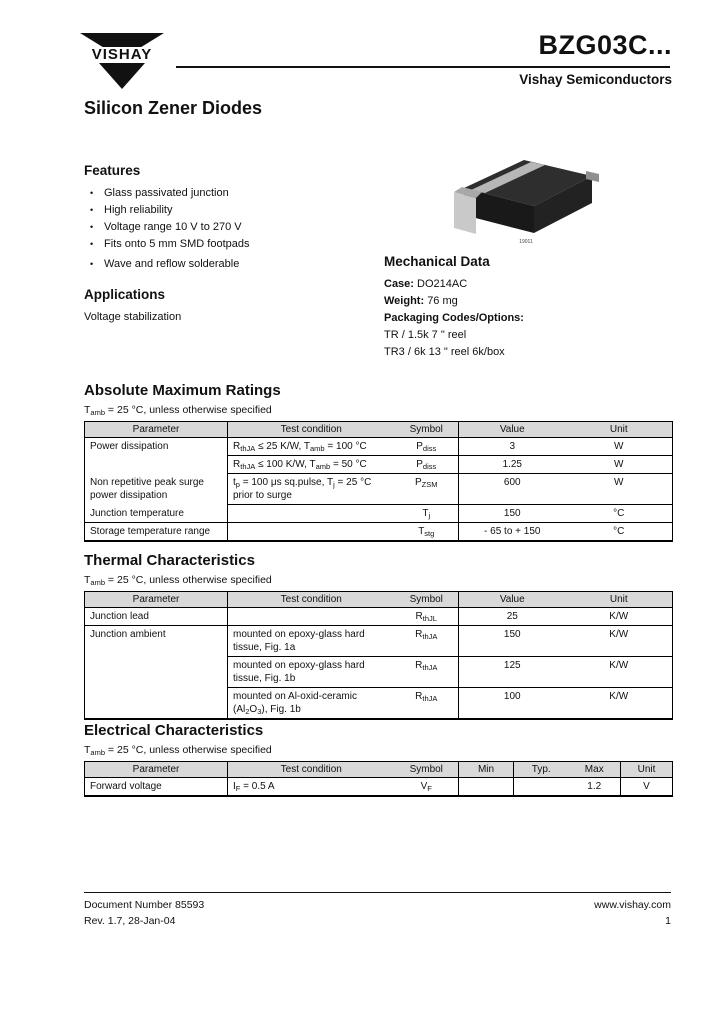  Describe the element at coordinates (512, 672) in the screenshot. I see `value-cell: 125` at that location.